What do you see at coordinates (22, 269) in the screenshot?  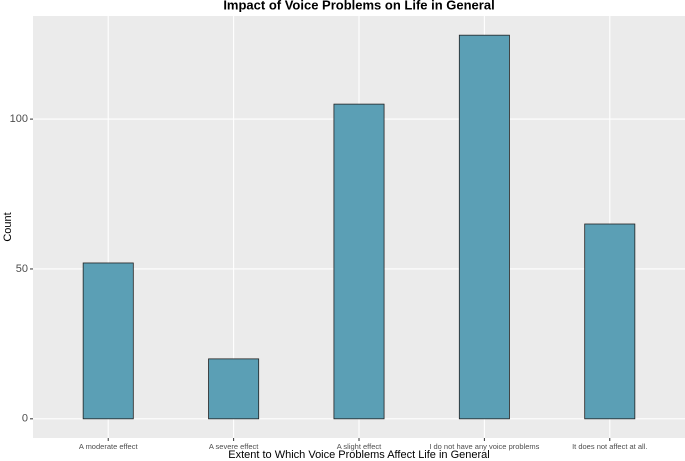 I see `y-tick-label: 50` at bounding box center [22, 269].